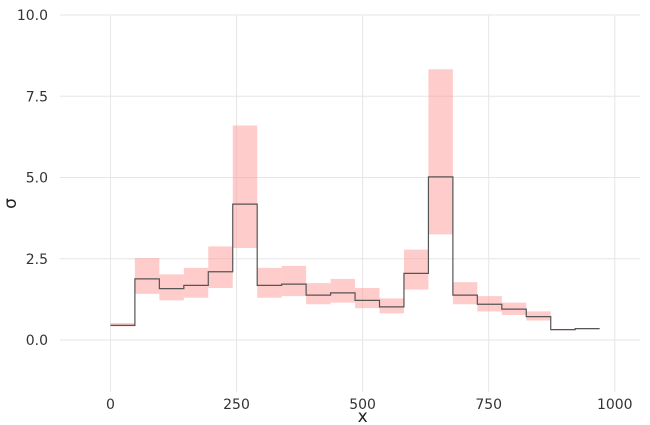 The height and width of the screenshot is (425, 650). Describe the element at coordinates (37, 341) in the screenshot. I see `y-tick-label: 0.0` at that location.